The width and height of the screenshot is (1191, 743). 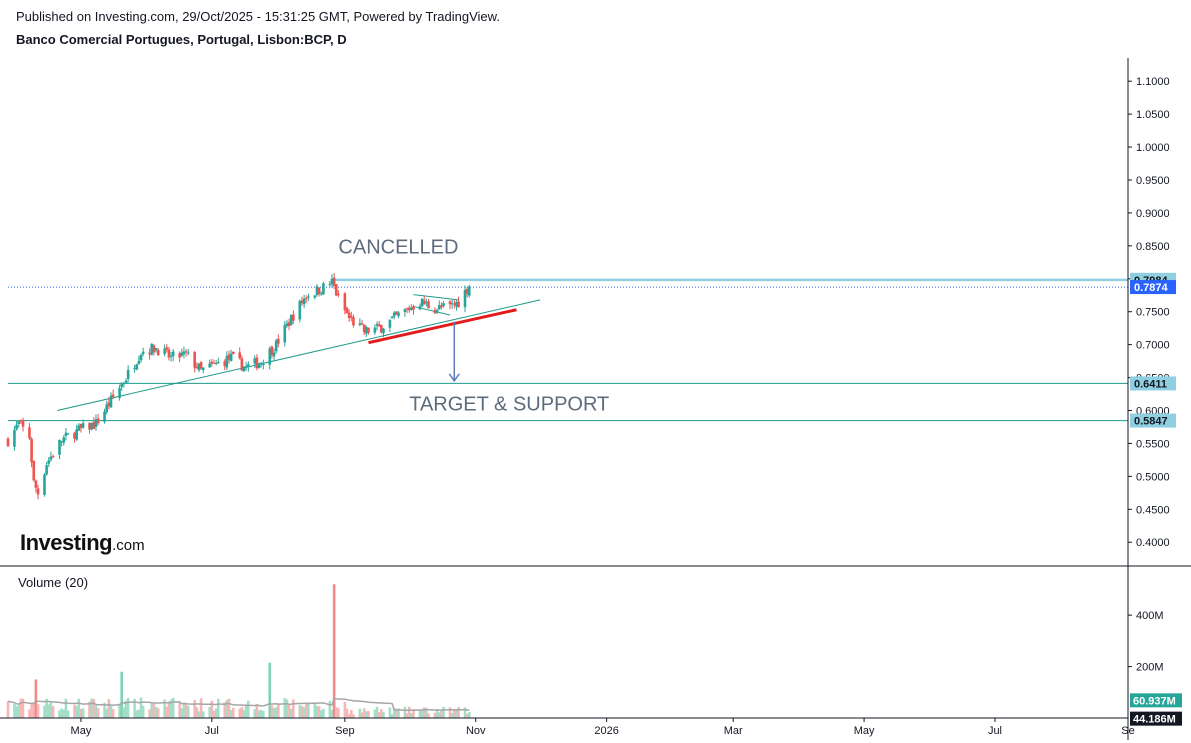 I want to click on candles-series, so click(x=238, y=386).